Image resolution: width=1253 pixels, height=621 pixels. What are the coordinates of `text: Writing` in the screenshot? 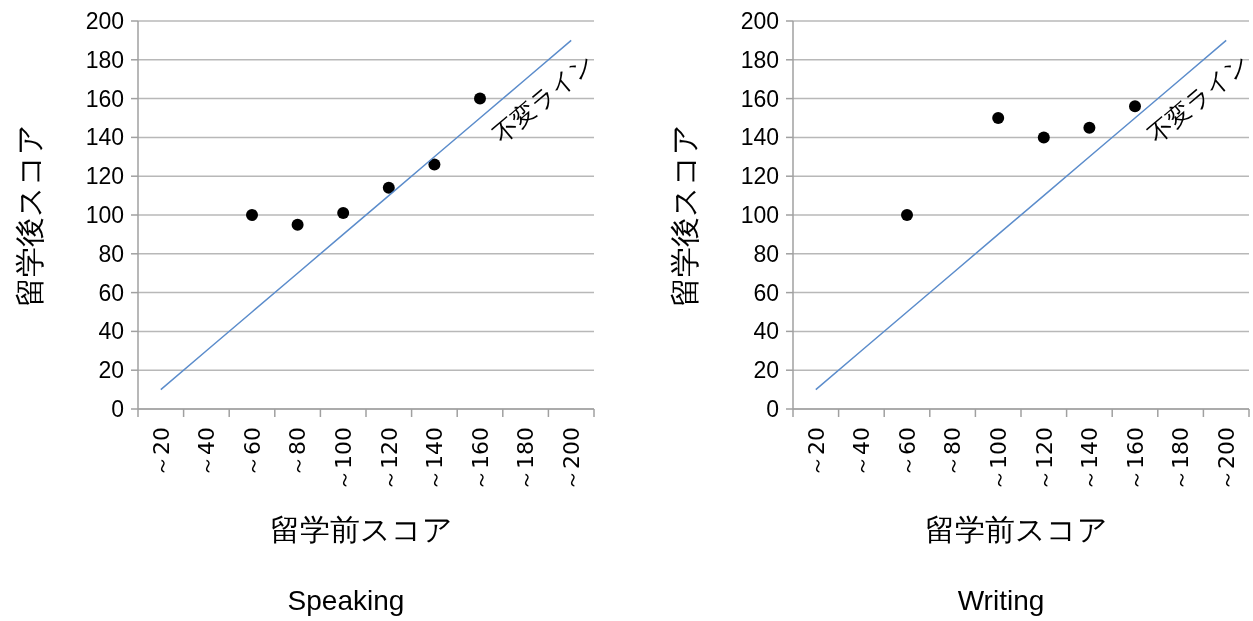 It's located at (1001, 600).